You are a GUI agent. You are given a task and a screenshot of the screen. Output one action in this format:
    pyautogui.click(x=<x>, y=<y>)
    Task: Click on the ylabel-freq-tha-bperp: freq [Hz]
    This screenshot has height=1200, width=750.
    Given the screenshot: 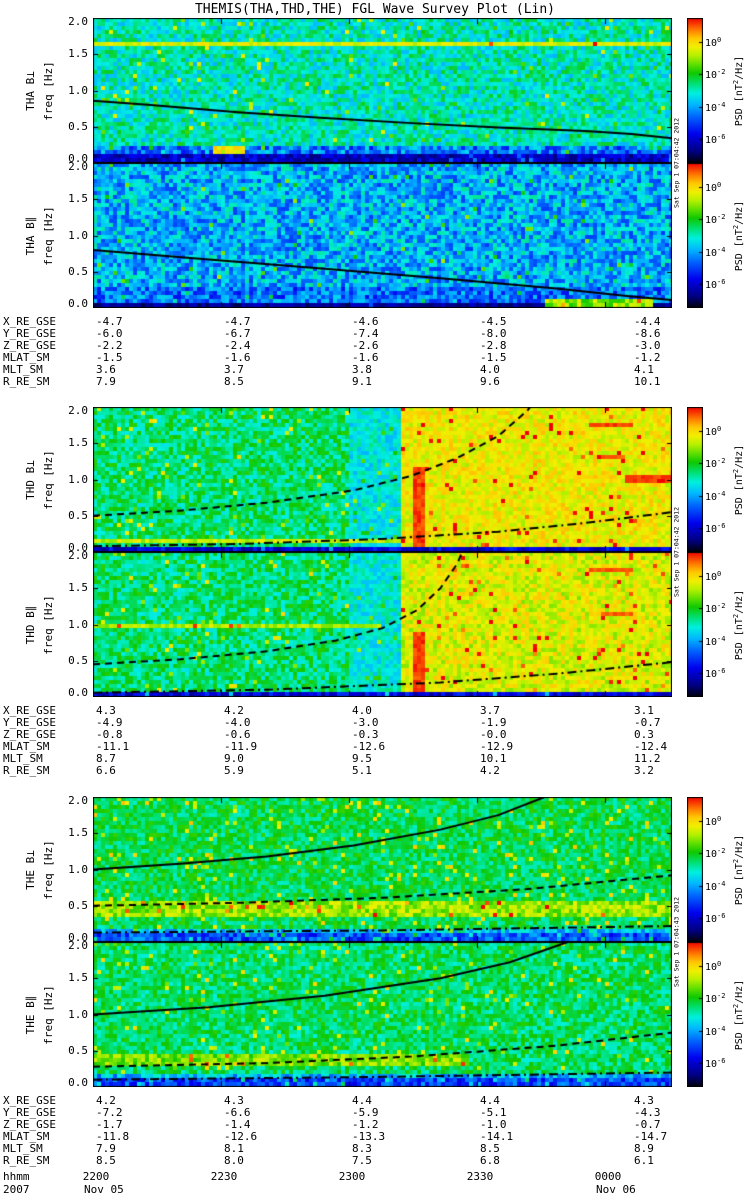 What is the action you would take?
    pyautogui.click(x=48, y=90)
    